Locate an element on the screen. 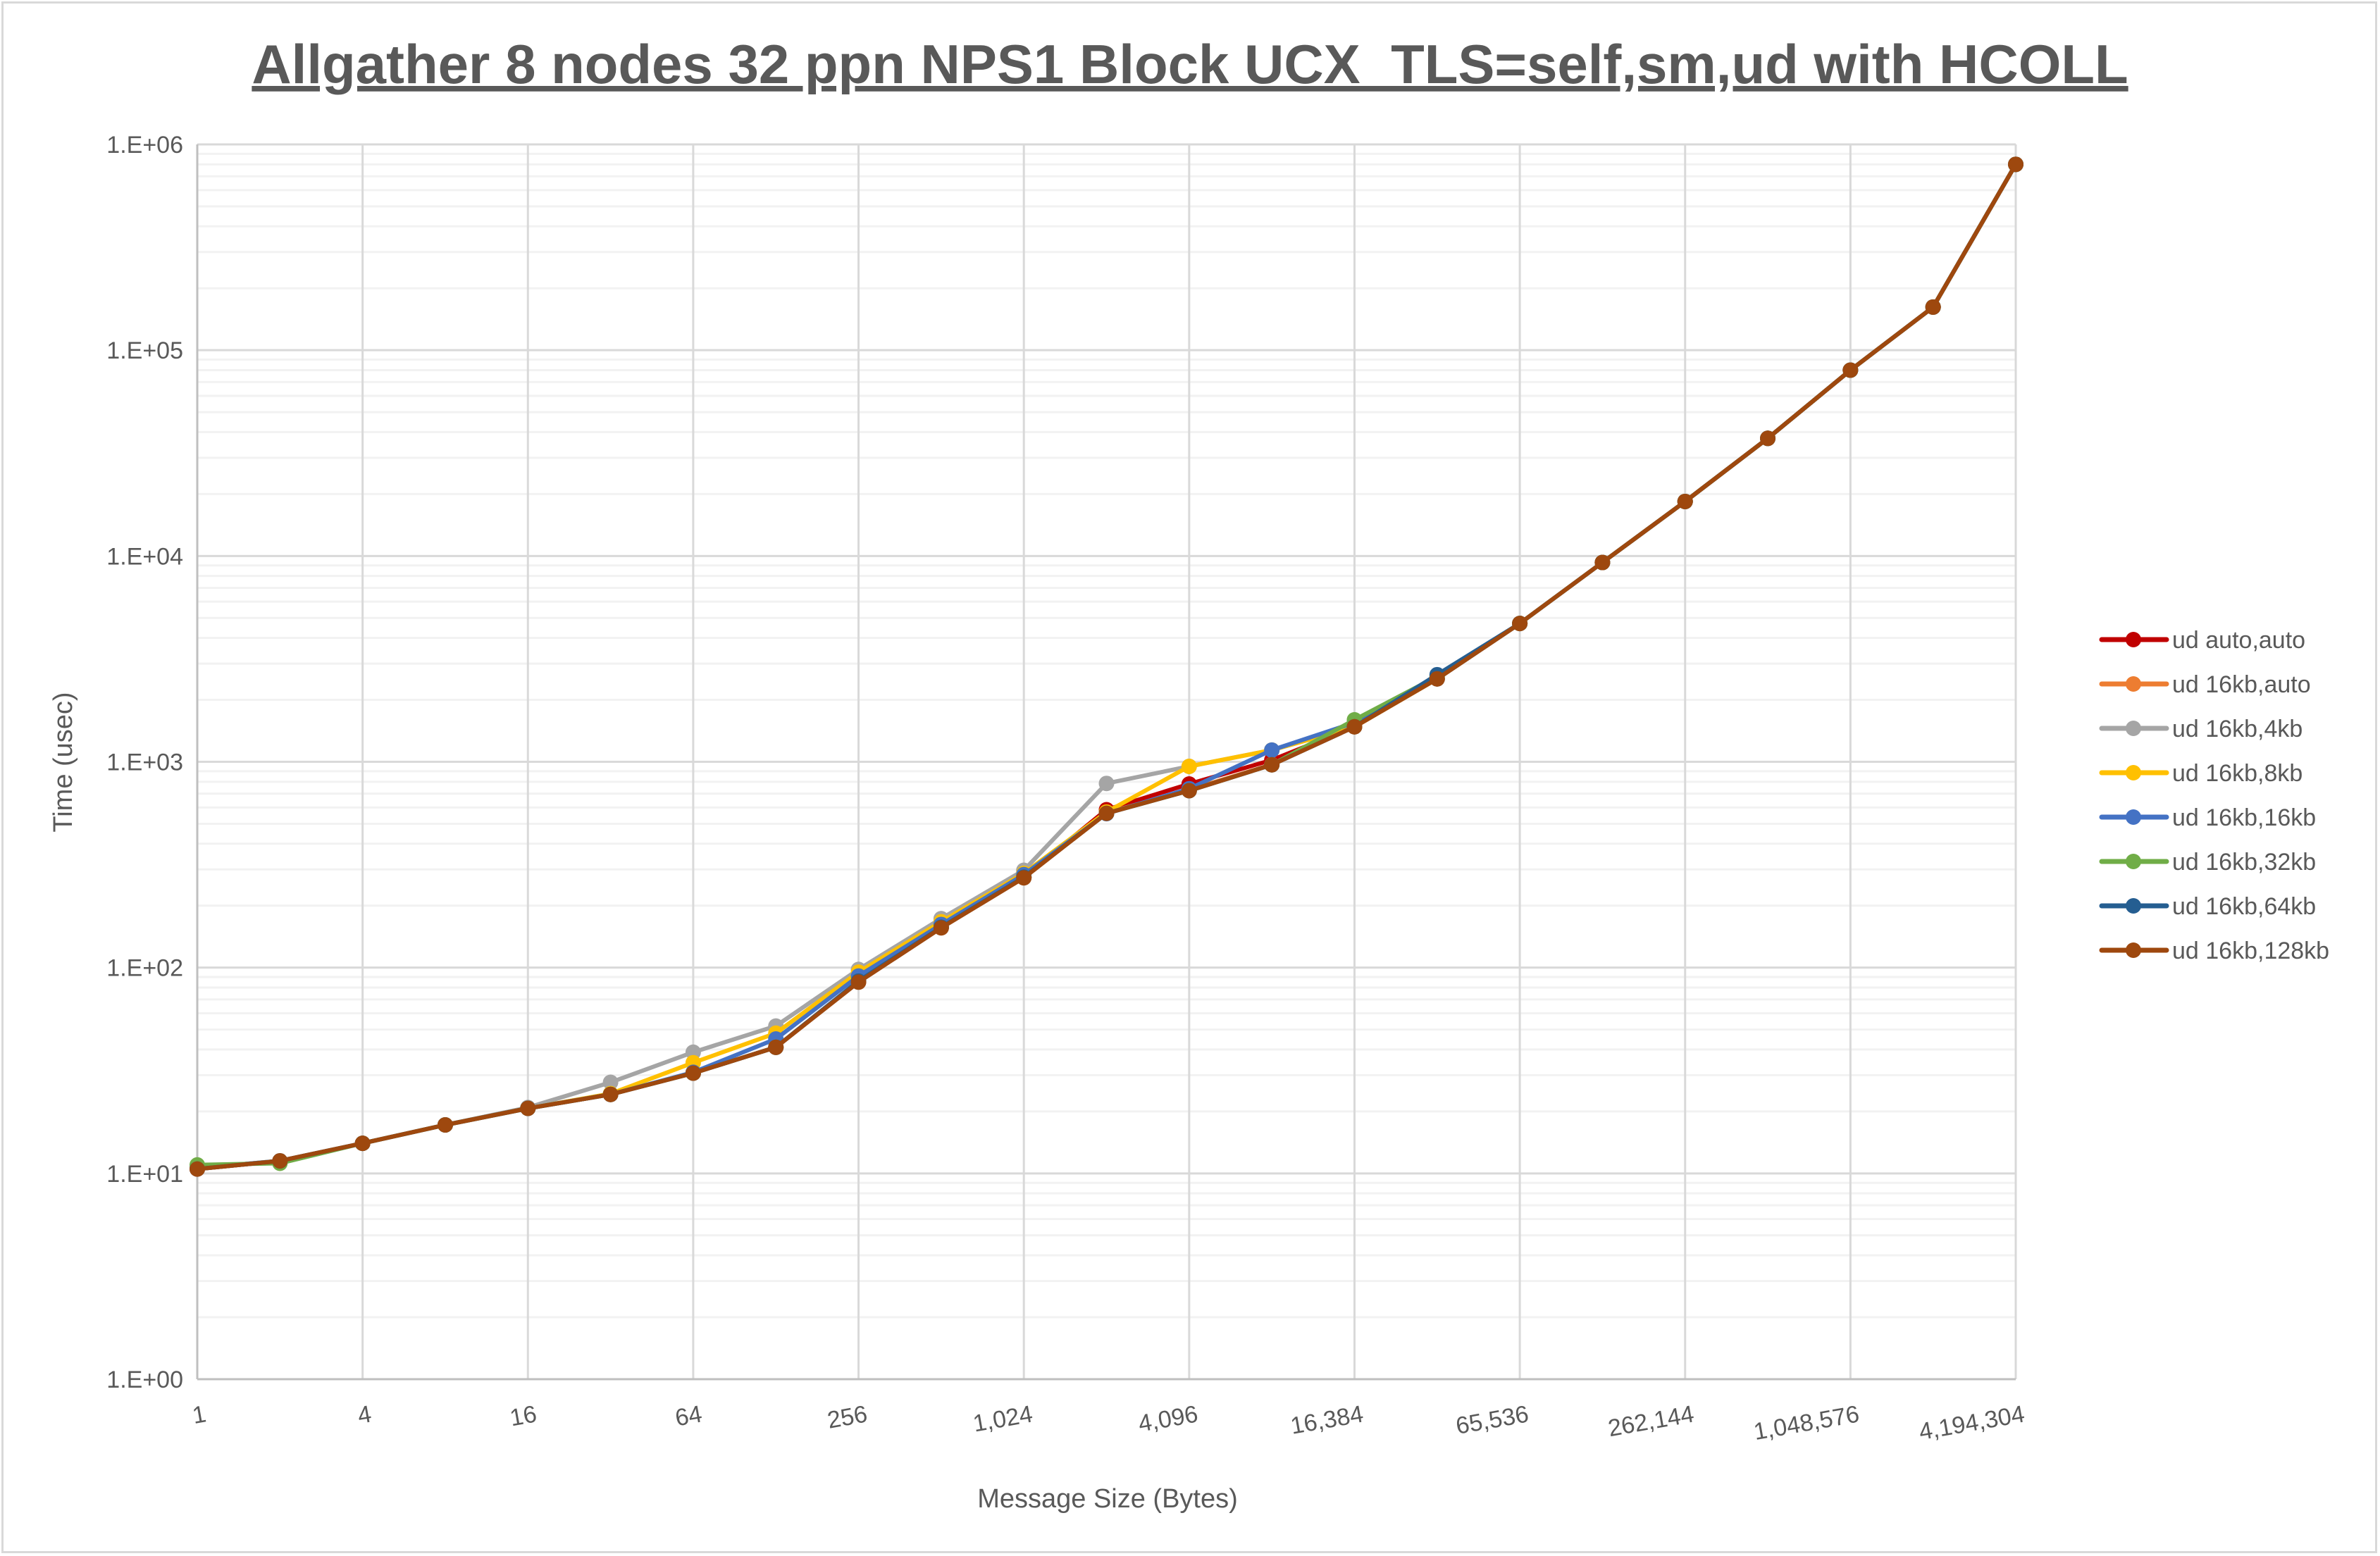 The height and width of the screenshot is (1556, 2380). legend-label: ud auto,auto is located at coordinates (2238, 640).